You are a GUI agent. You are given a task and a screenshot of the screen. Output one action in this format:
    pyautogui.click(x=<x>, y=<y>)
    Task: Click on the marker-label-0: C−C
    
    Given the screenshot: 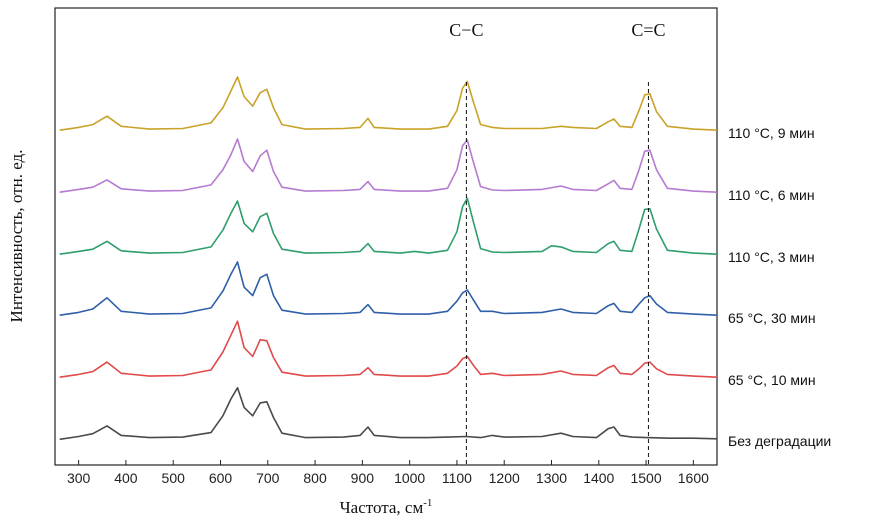 What is the action you would take?
    pyautogui.click(x=466, y=30)
    